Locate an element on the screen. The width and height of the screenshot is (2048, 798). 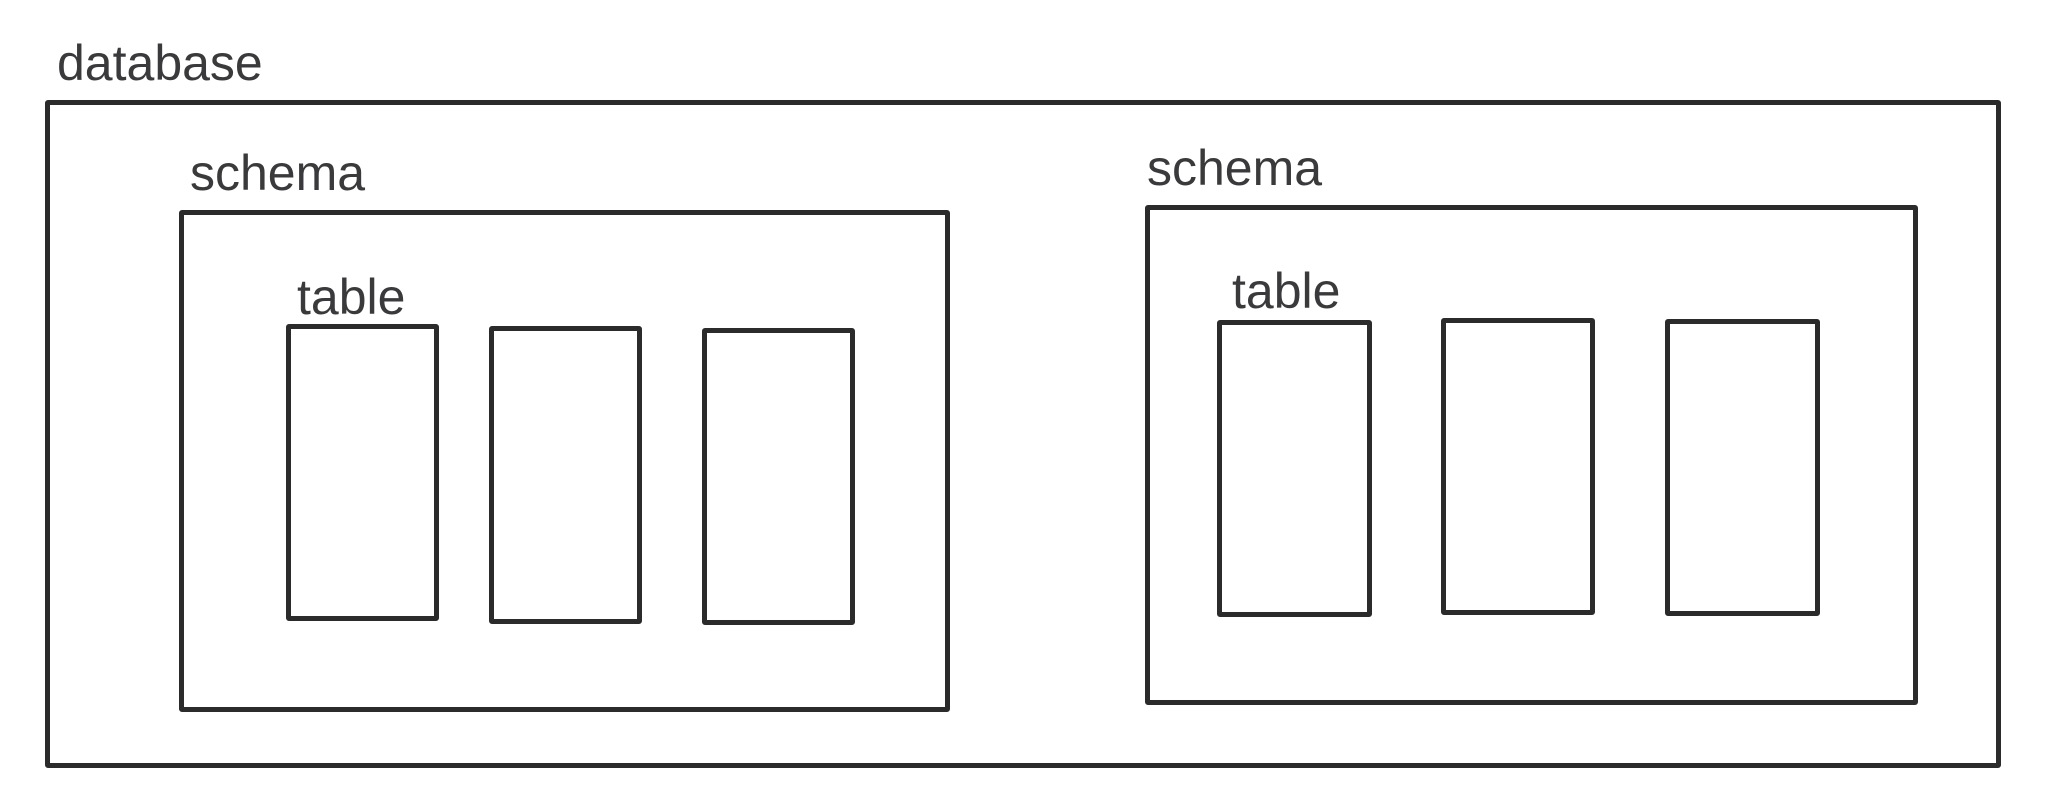
database-label: database is located at coordinates (160, 63).